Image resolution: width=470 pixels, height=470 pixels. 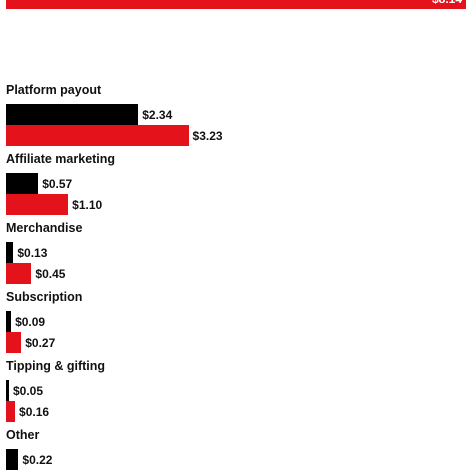 What do you see at coordinates (57, 183) in the screenshot?
I see `data-label: $0.57` at bounding box center [57, 183].